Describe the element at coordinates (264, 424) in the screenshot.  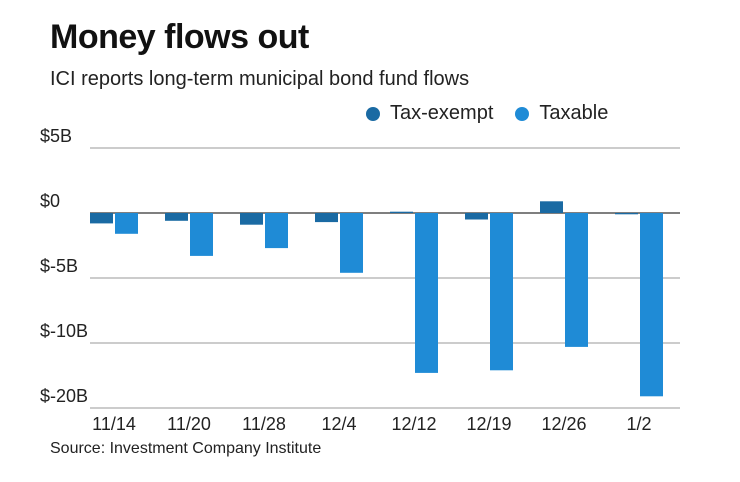
I see `x-tick-label: 11/28` at that location.